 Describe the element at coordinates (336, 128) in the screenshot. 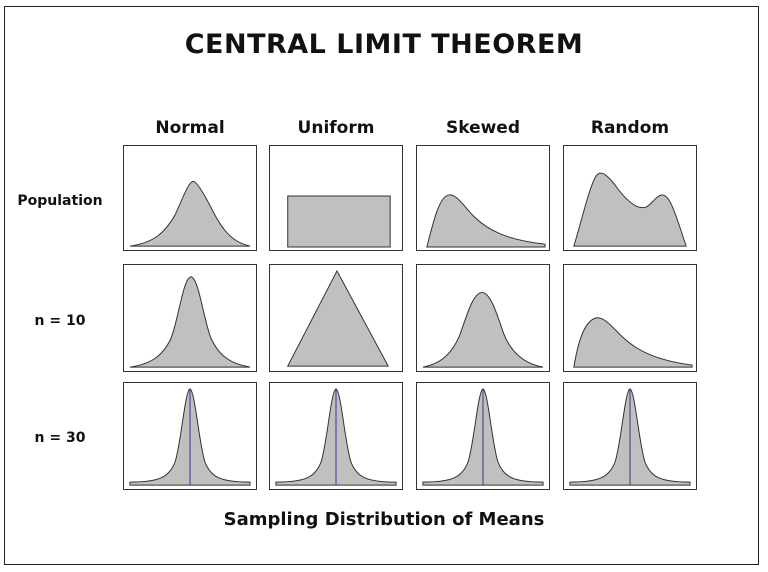

I see `column-header-uniform: Uniform` at that location.